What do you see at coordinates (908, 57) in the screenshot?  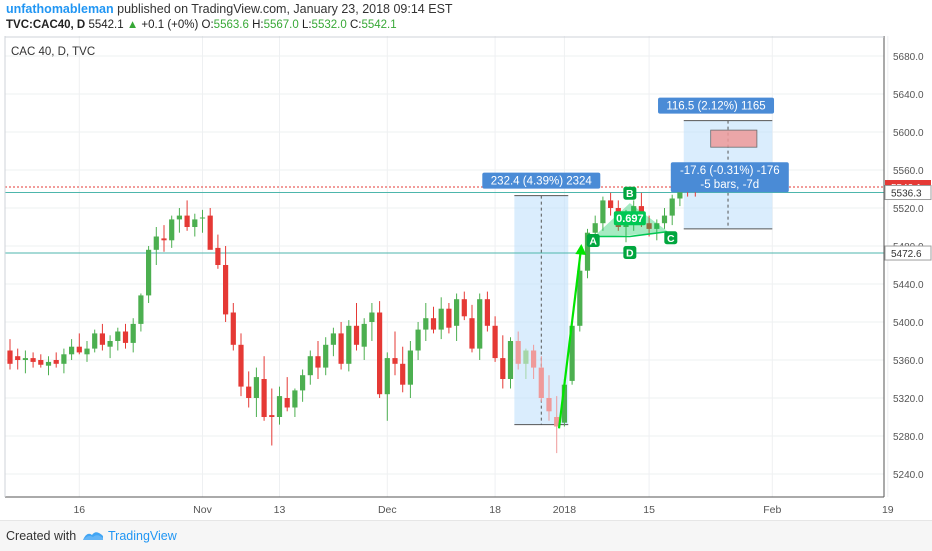 I see `y-tick-label: 5680.0` at bounding box center [908, 57].